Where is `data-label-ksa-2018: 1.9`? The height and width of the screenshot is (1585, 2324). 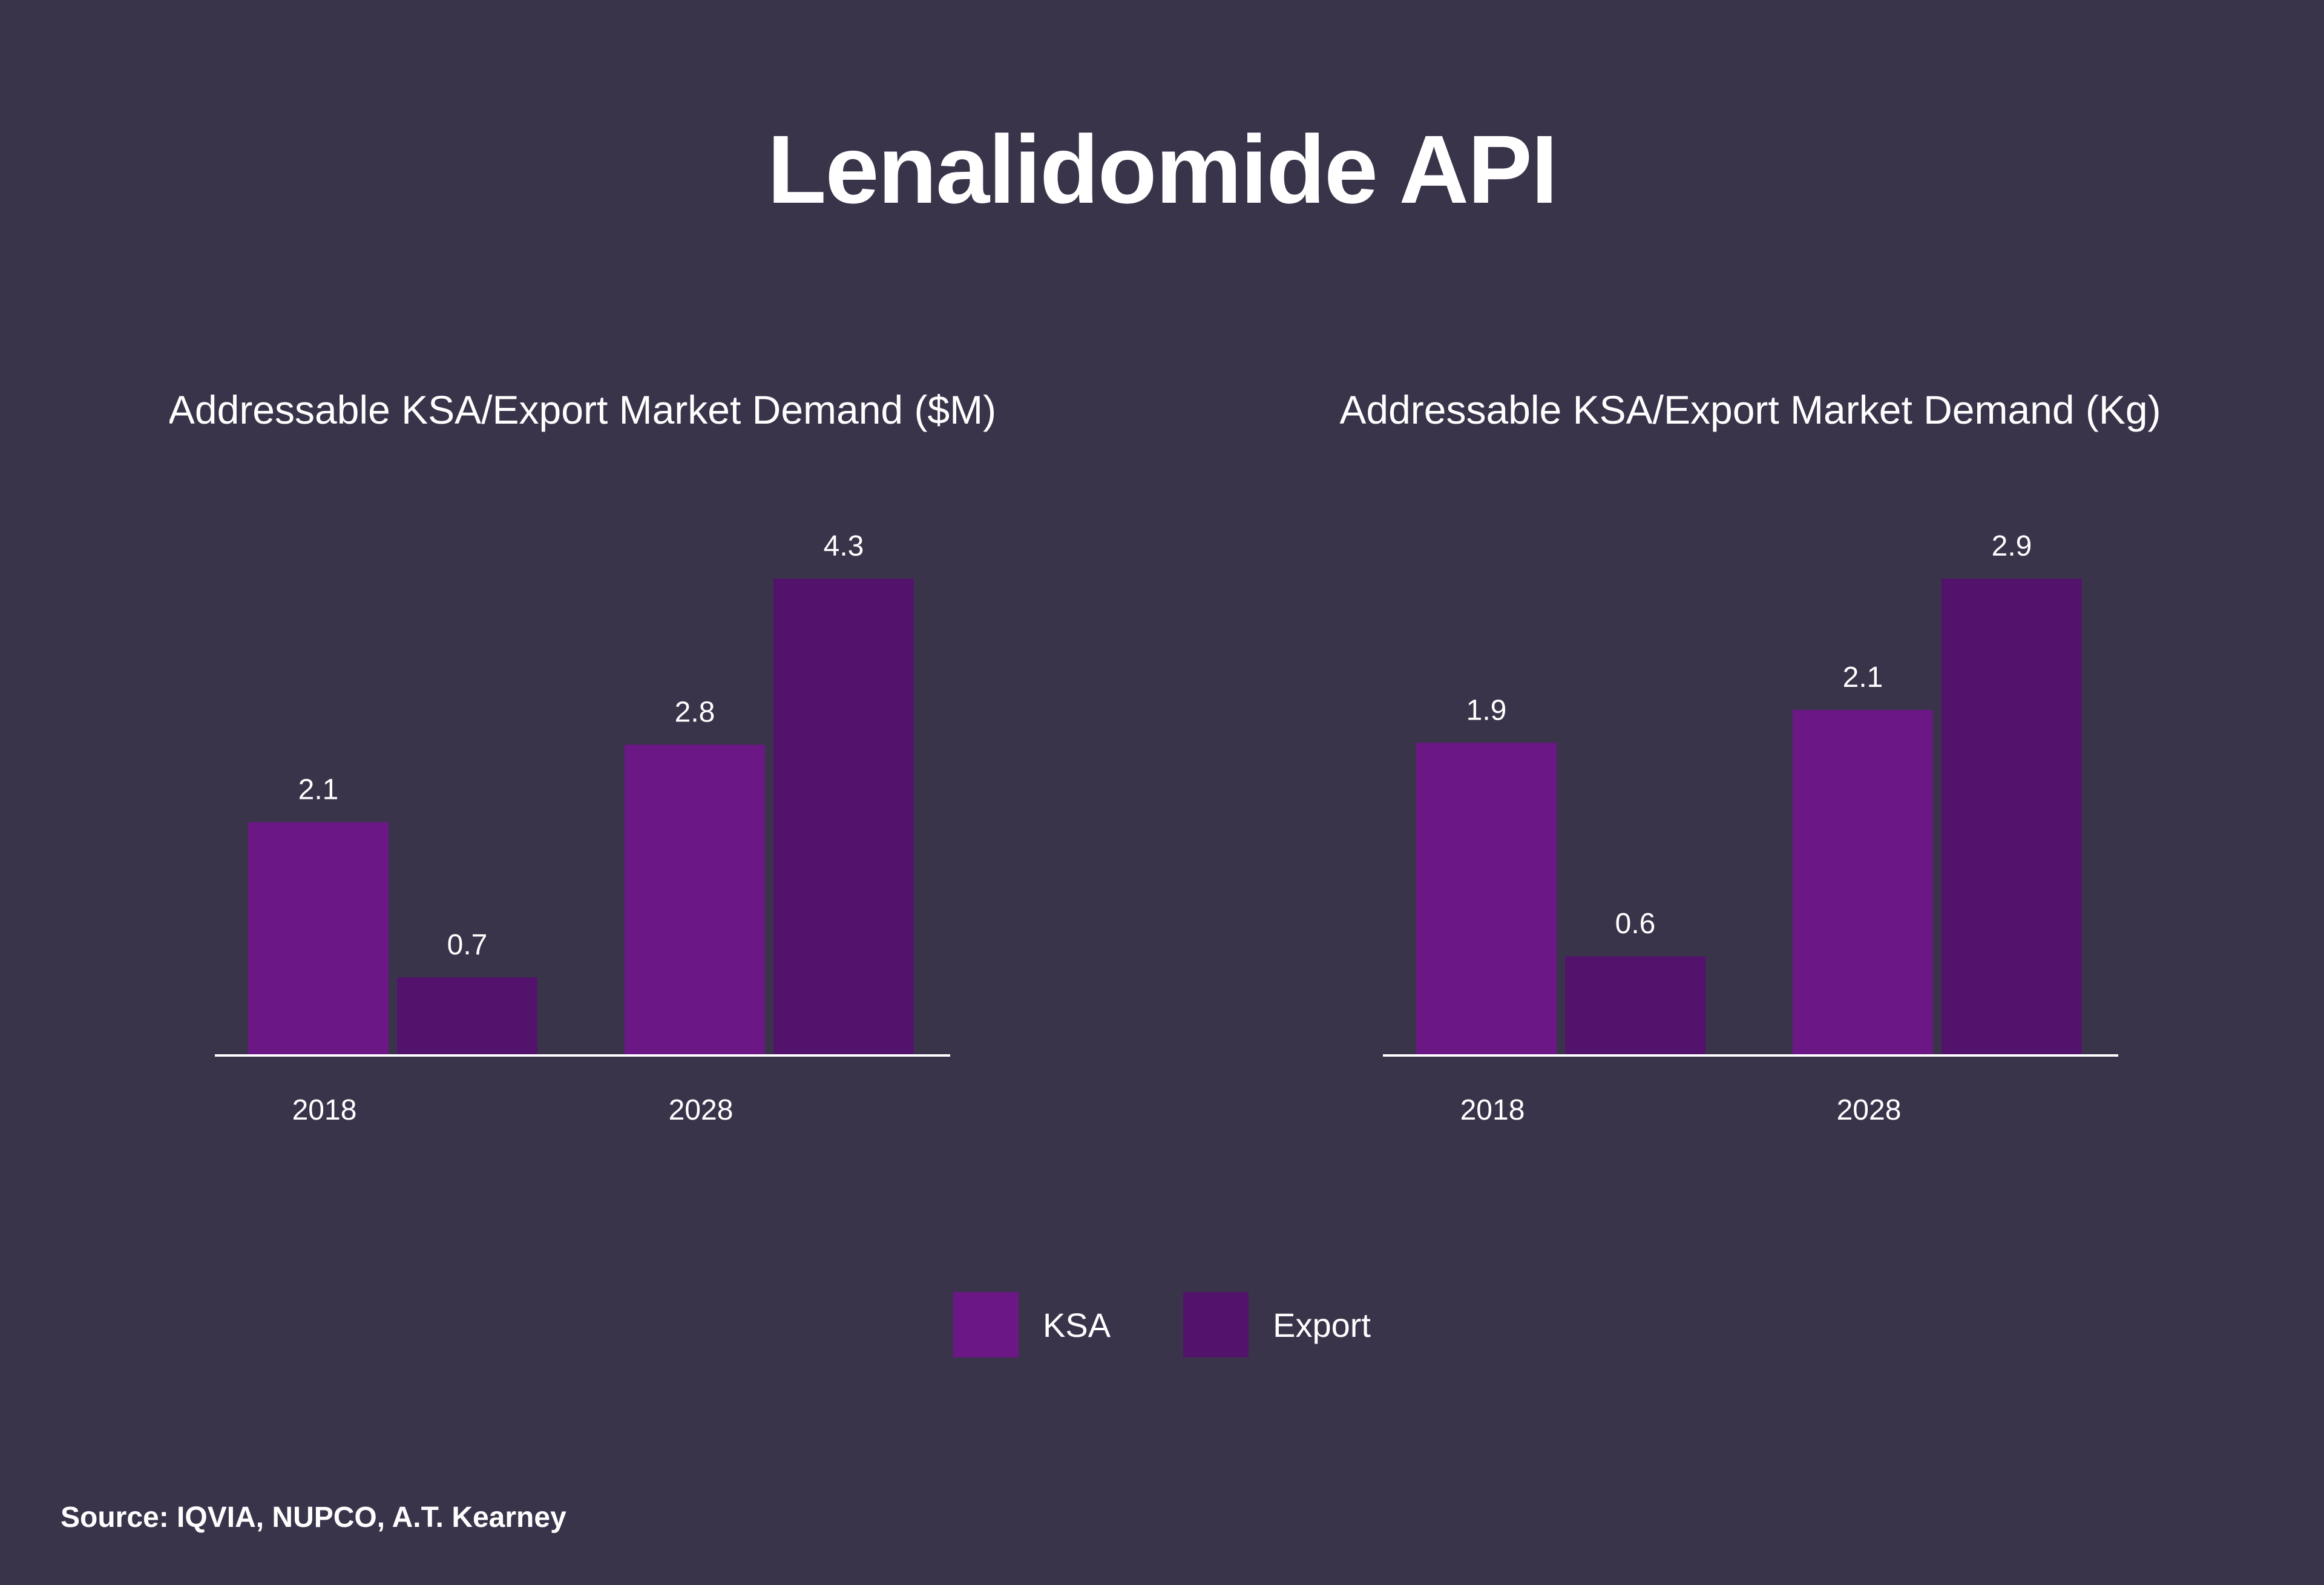
data-label-ksa-2018: 1.9 is located at coordinates (1486, 710).